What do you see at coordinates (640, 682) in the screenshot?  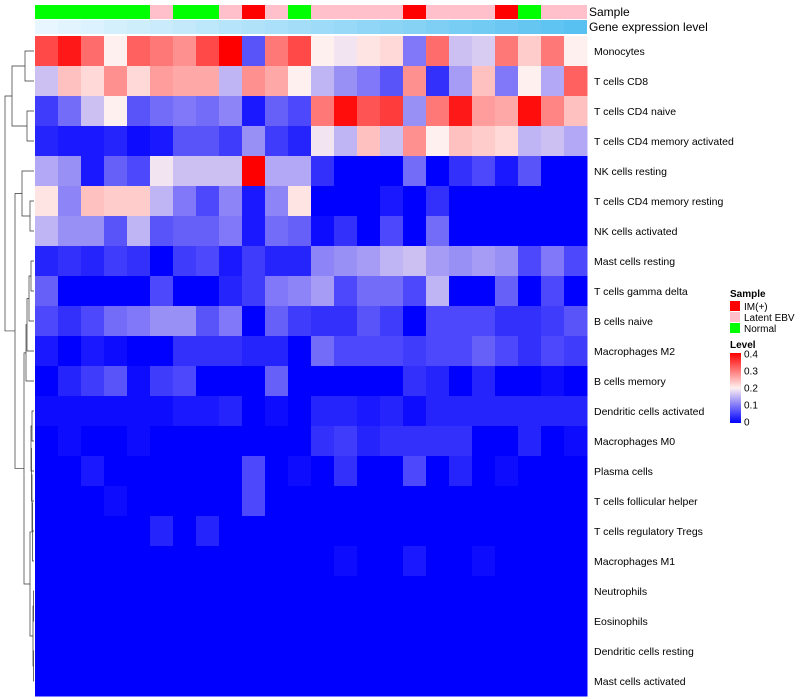 I see `row-label: Mast cells activated` at bounding box center [640, 682].